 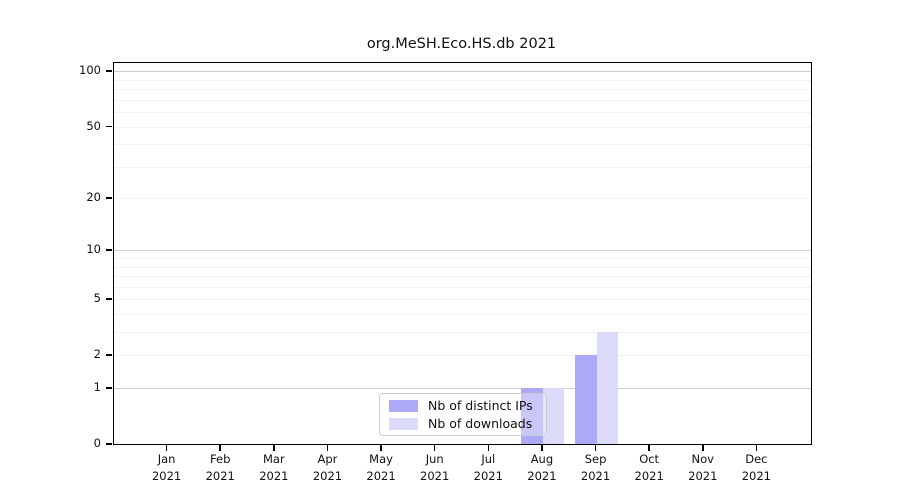 What do you see at coordinates (434, 459) in the screenshot?
I see `x-tick-label-month: Jun` at bounding box center [434, 459].